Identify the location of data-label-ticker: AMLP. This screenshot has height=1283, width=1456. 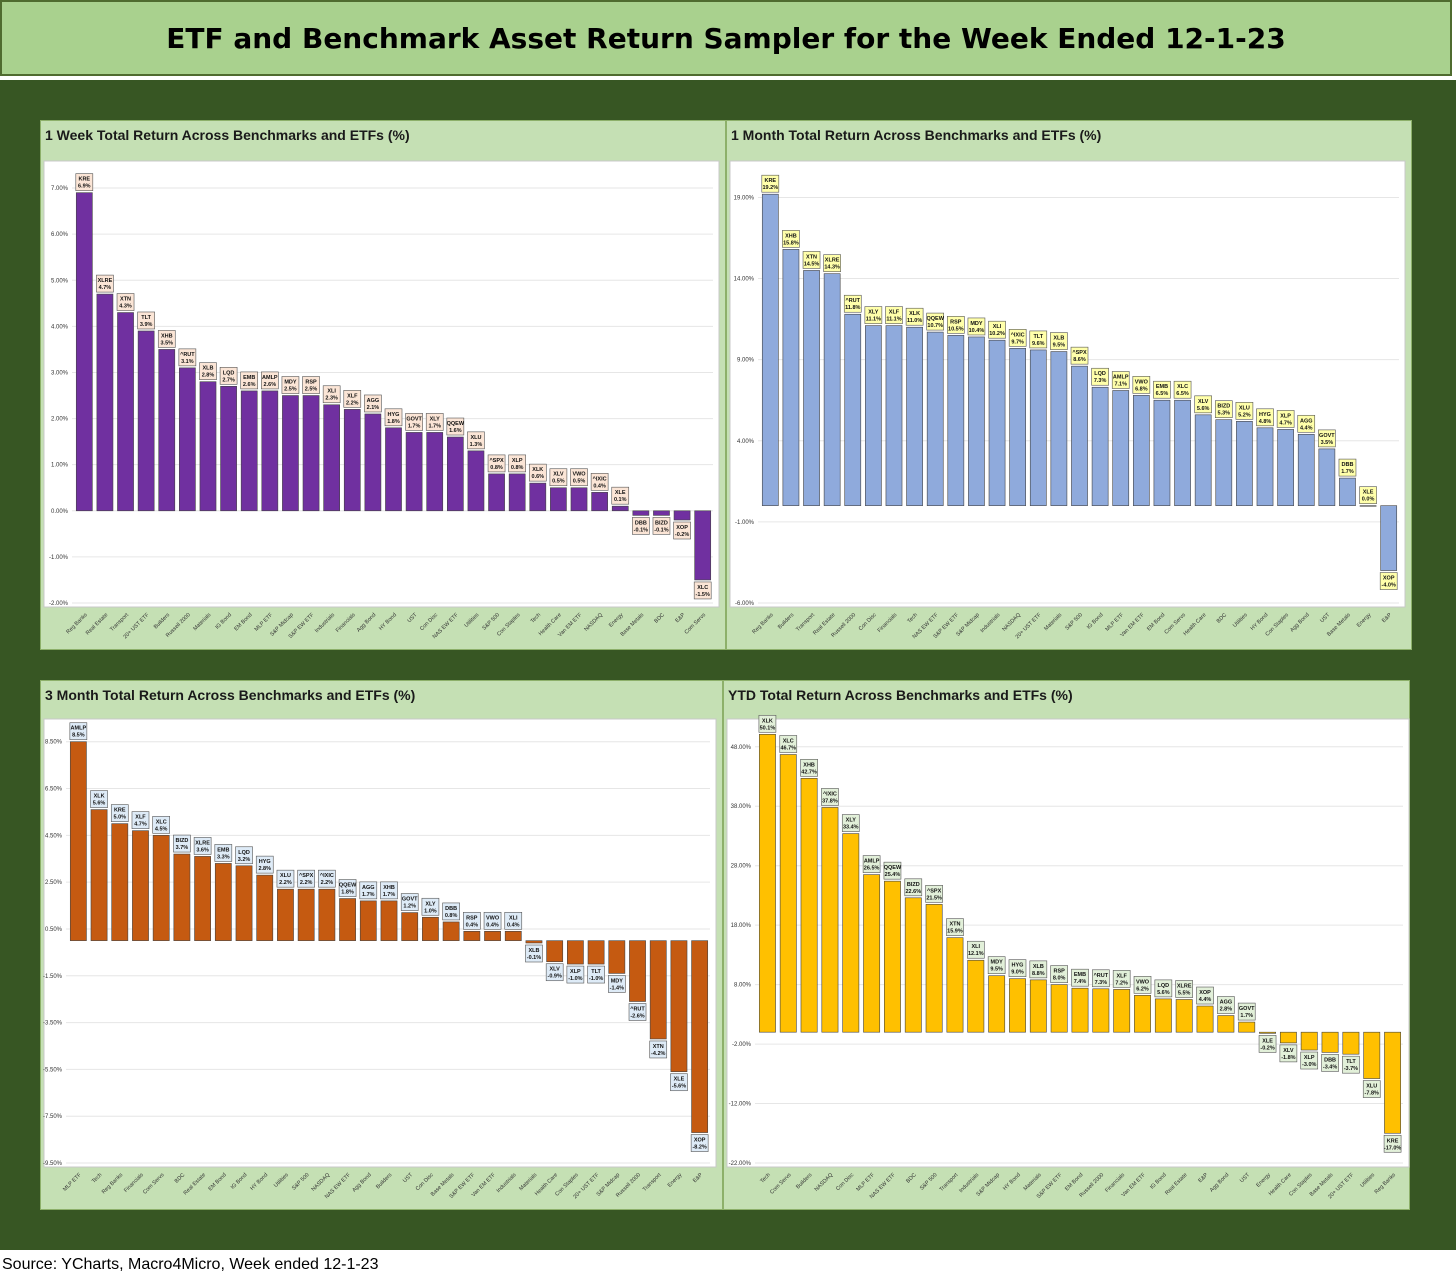
(872, 862).